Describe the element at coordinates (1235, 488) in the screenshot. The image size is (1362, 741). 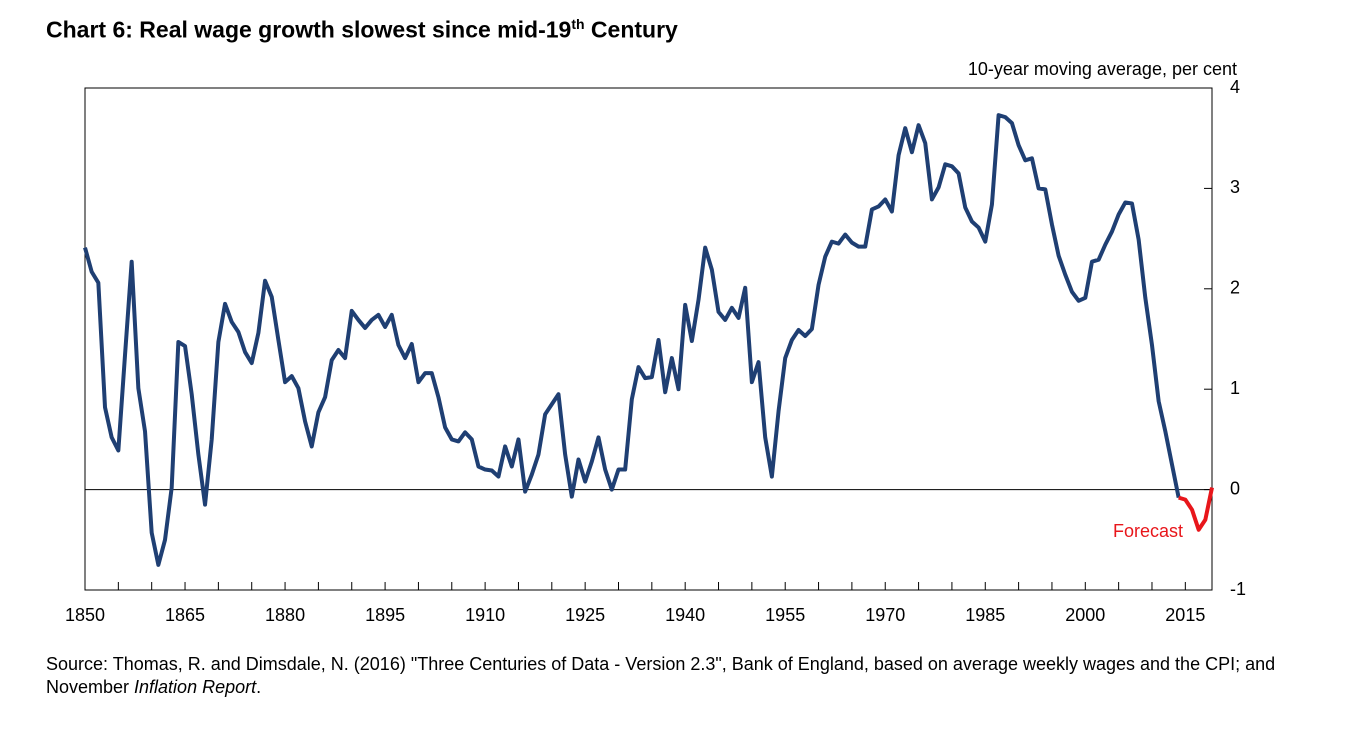
I see `y-tick-label: 0` at that location.